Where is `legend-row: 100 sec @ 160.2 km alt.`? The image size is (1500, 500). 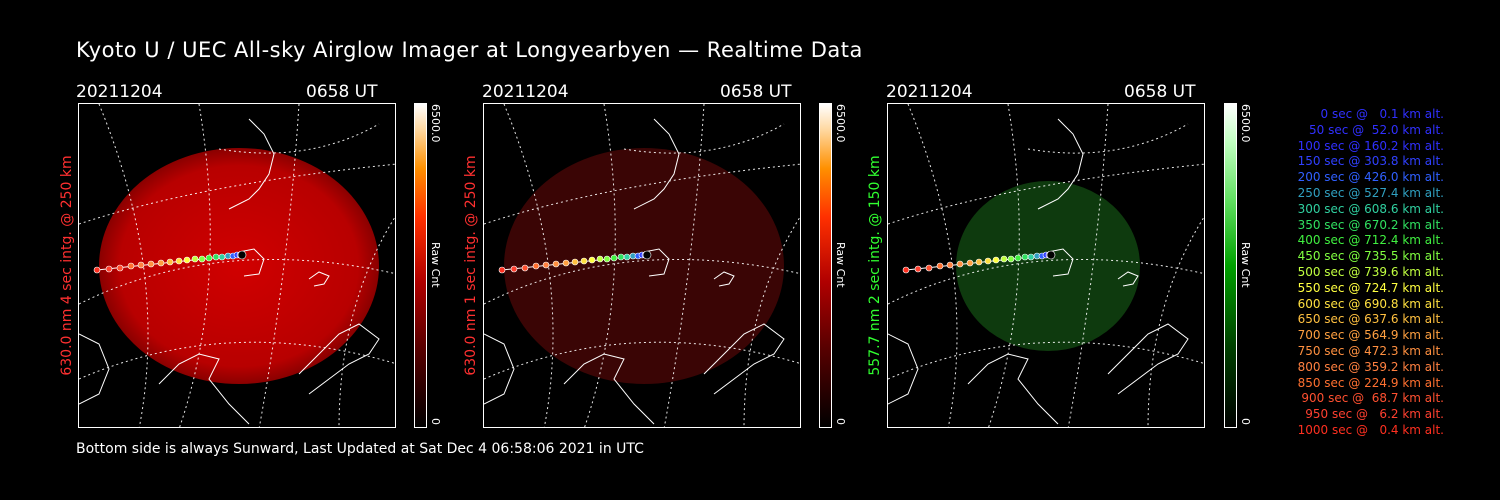 legend-row: 100 sec @ 160.2 km alt. is located at coordinates (1370, 145).